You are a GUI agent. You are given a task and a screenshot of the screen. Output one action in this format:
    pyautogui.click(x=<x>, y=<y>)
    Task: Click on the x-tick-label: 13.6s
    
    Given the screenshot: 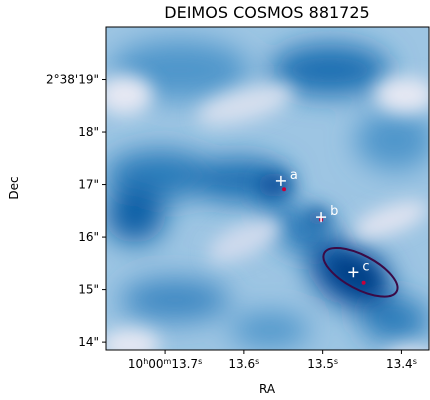 What is the action you would take?
    pyautogui.click(x=243, y=364)
    